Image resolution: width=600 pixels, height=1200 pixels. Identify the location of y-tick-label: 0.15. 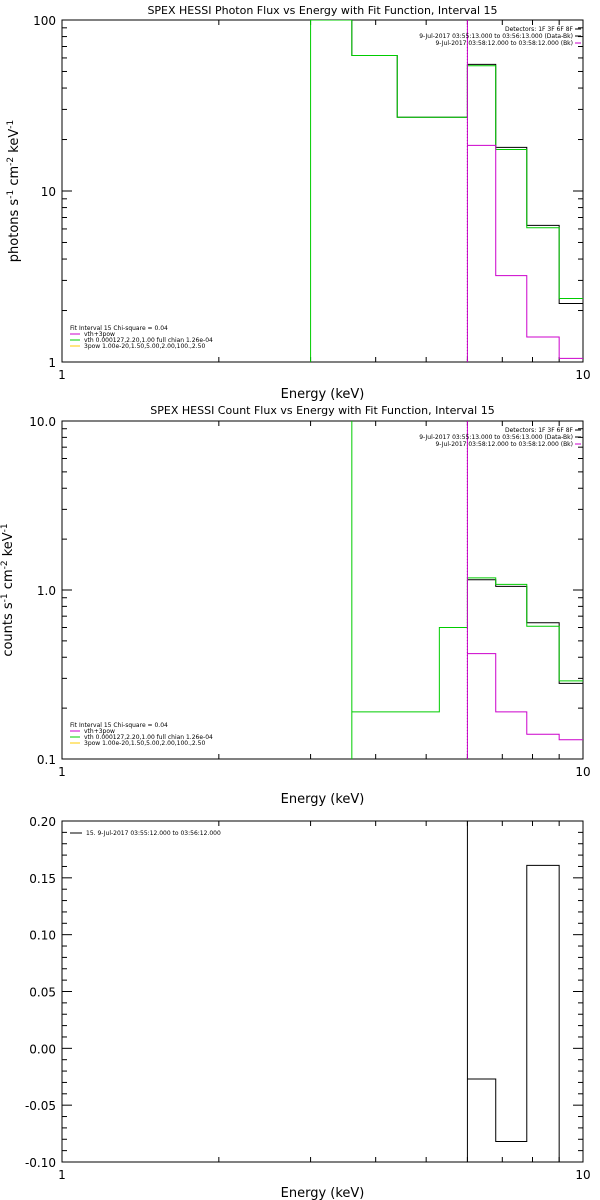
(42, 879).